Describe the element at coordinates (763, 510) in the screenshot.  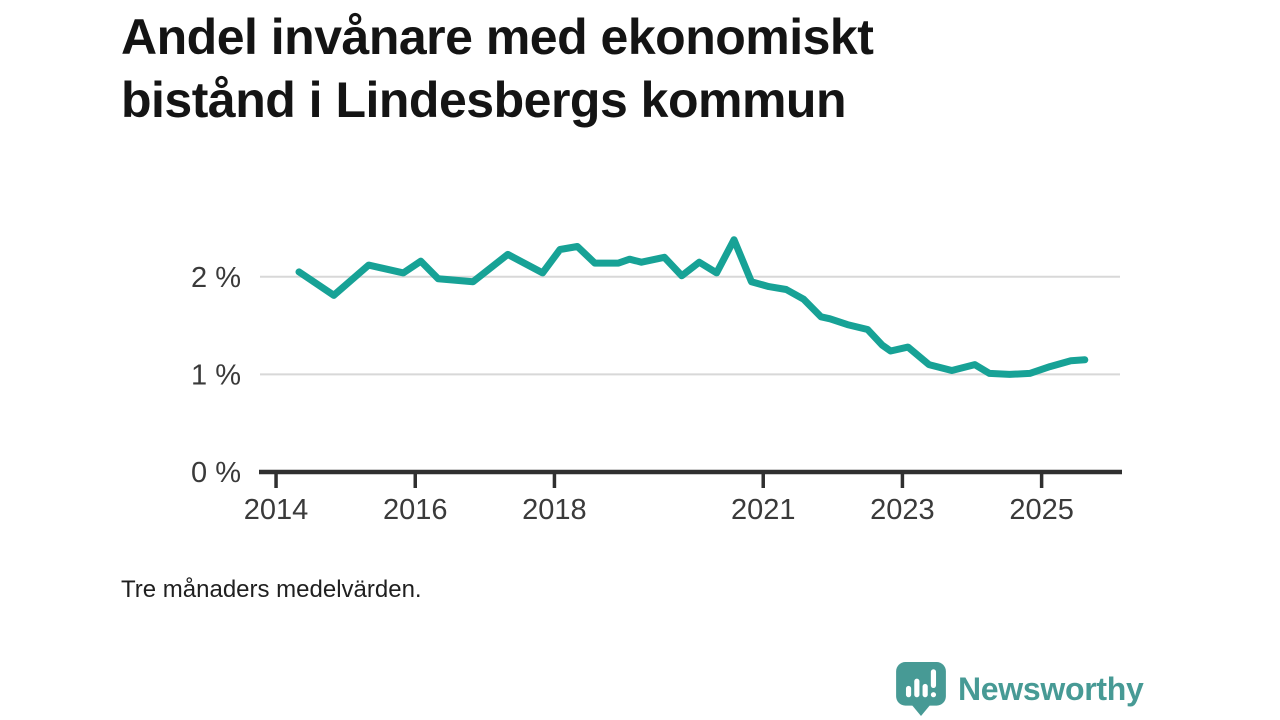
I see `x-tick-label: 2021` at that location.